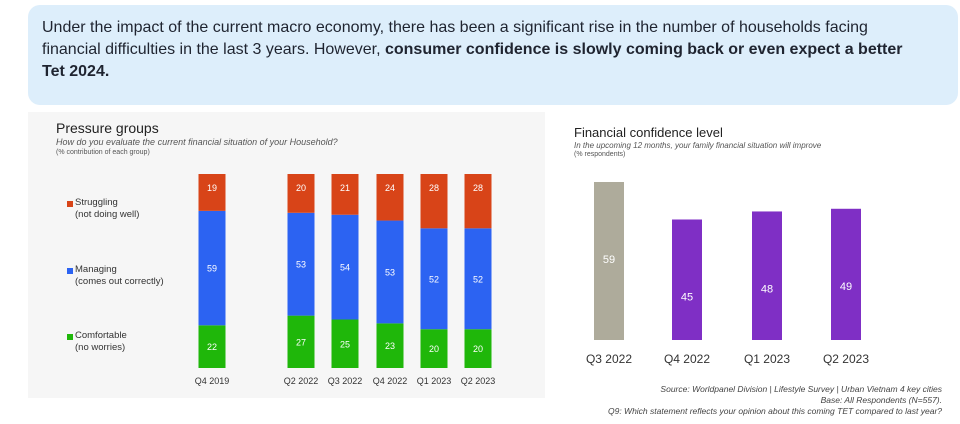 The height and width of the screenshot is (424, 960). What do you see at coordinates (846, 274) in the screenshot?
I see `confidence-bar-q2-2023` at bounding box center [846, 274].